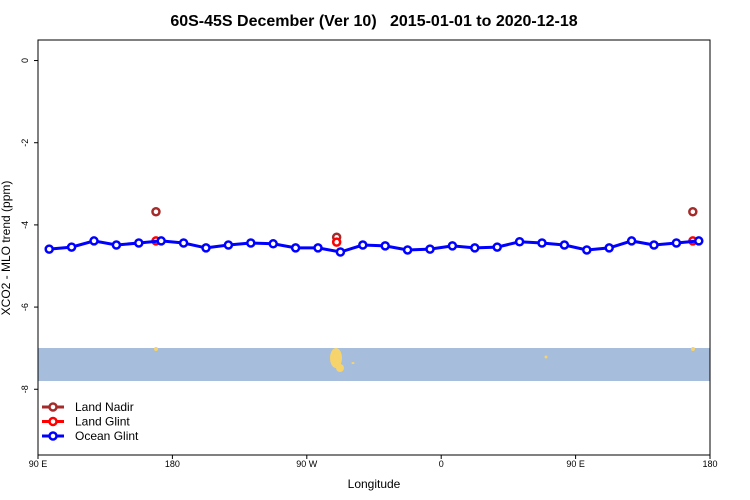 Image resolution: width=750 pixels, height=500 pixels. Describe the element at coordinates (307, 464) in the screenshot. I see `x-tick-label: 90 W` at that location.